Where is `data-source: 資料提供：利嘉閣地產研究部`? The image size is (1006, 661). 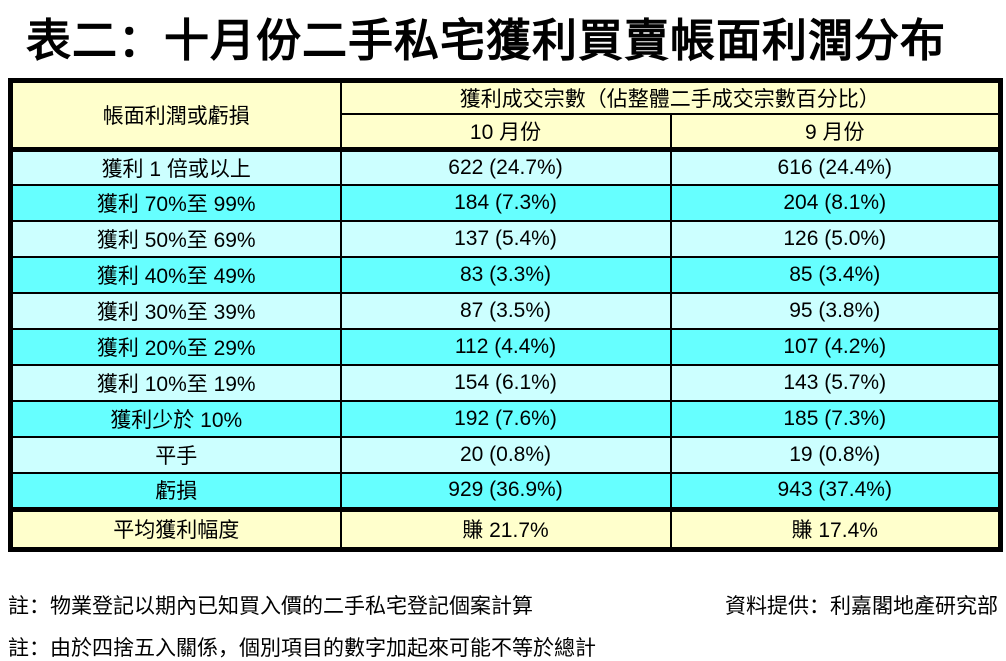 data-source: 資料提供：利嘉閣地產研究部 is located at coordinates (861, 606).